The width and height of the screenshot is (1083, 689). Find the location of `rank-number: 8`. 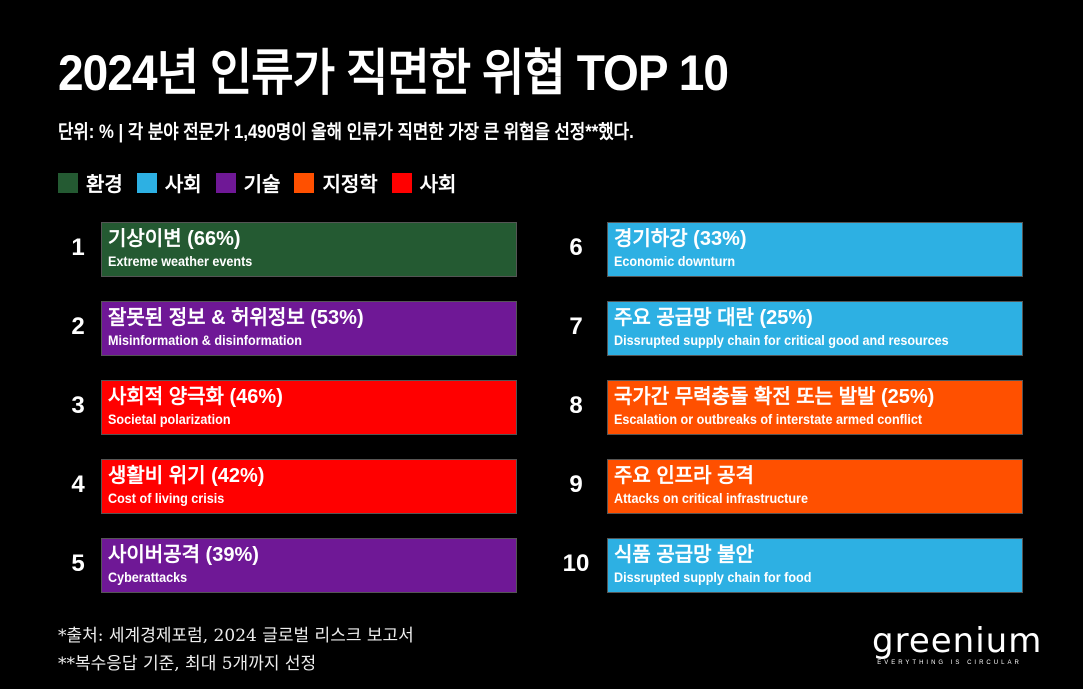

rank-number: 8 is located at coordinates (576, 405).